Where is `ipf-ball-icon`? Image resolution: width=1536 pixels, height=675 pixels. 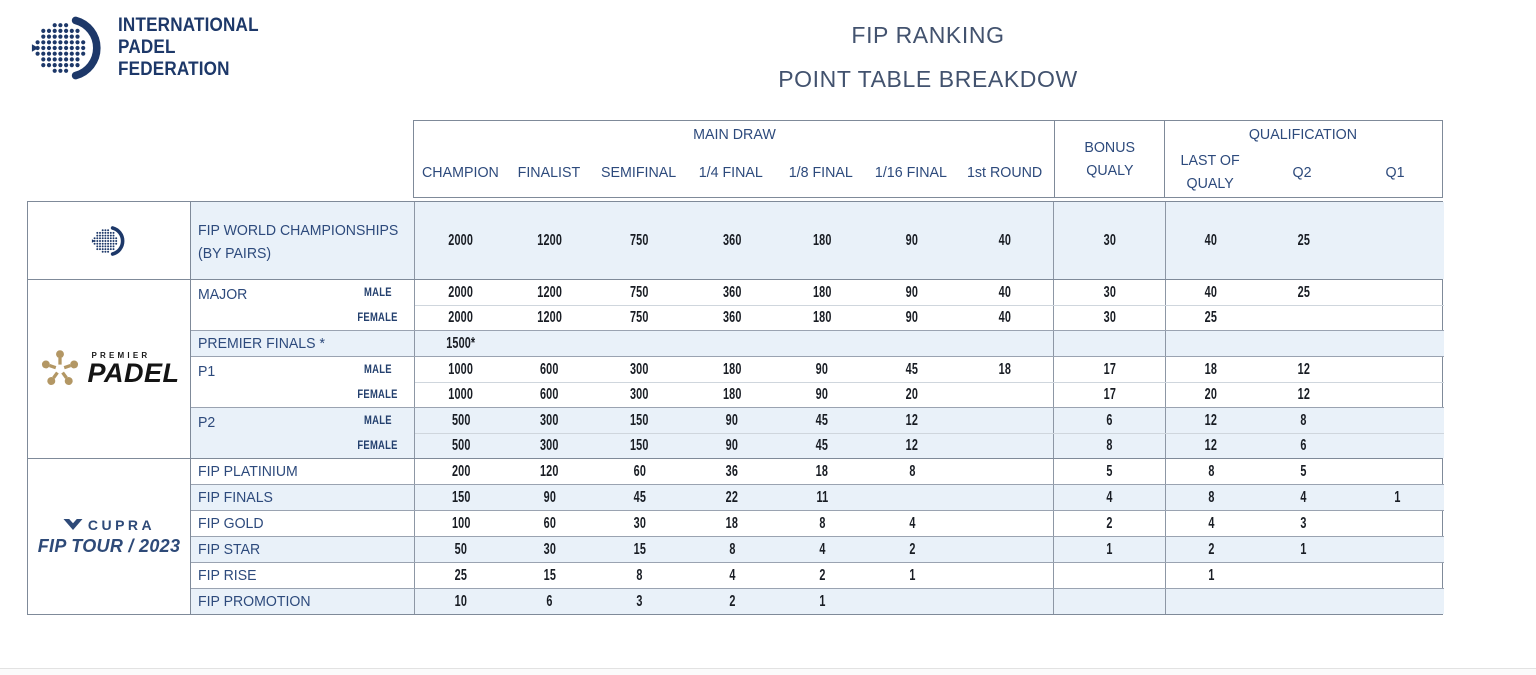 ipf-ball-icon is located at coordinates (66, 48).